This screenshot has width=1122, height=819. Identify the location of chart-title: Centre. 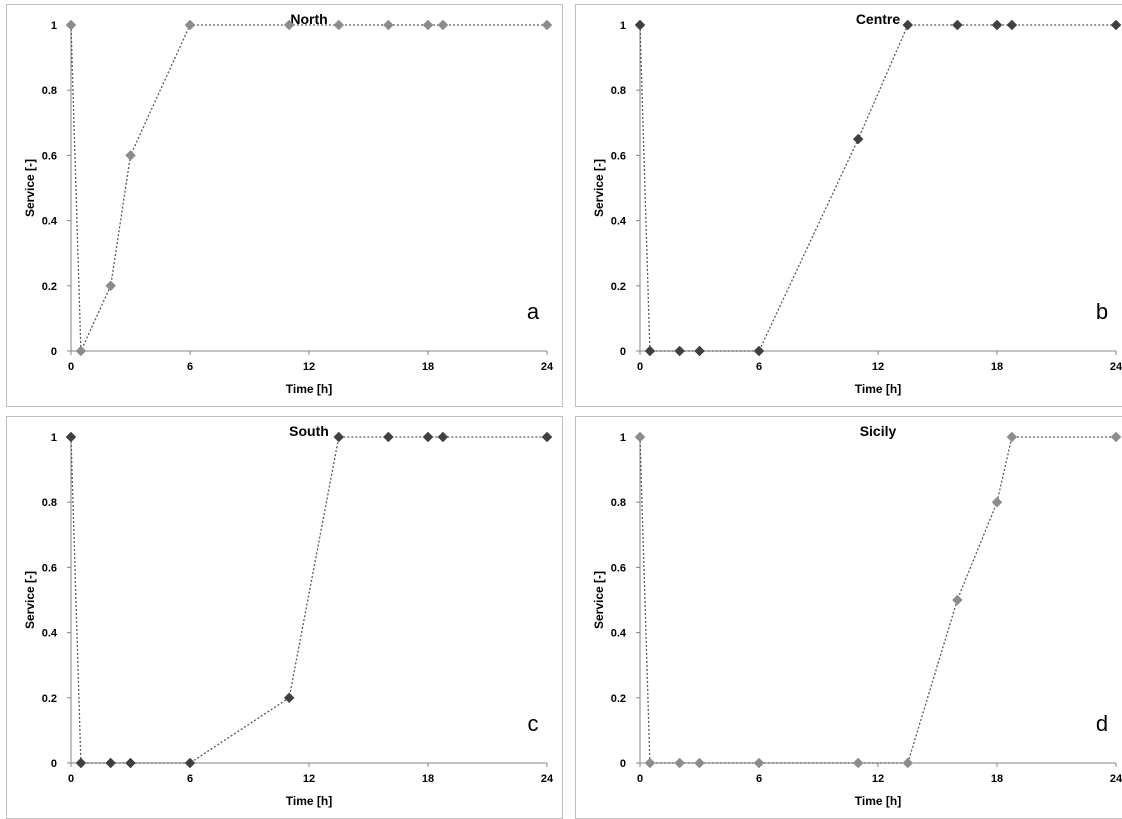
(878, 19).